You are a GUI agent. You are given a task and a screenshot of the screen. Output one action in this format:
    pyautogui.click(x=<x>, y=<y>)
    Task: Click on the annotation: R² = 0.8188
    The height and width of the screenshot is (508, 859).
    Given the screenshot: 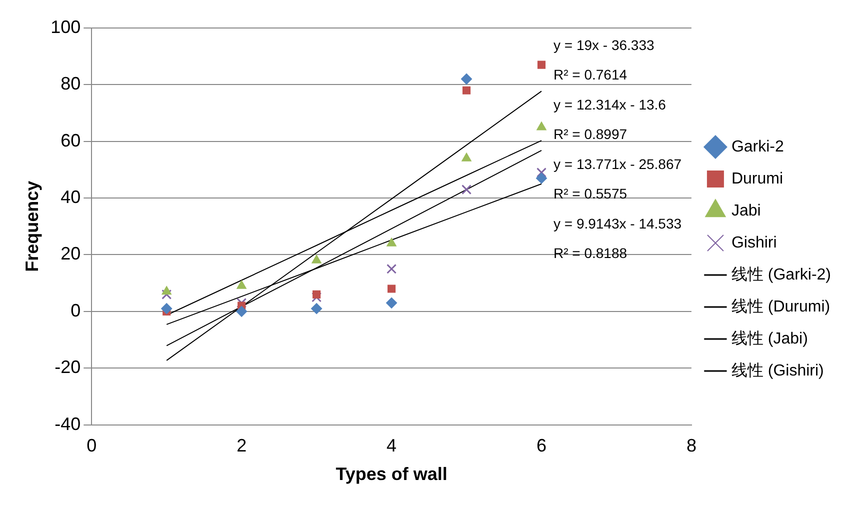 What is the action you would take?
    pyautogui.click(x=590, y=253)
    